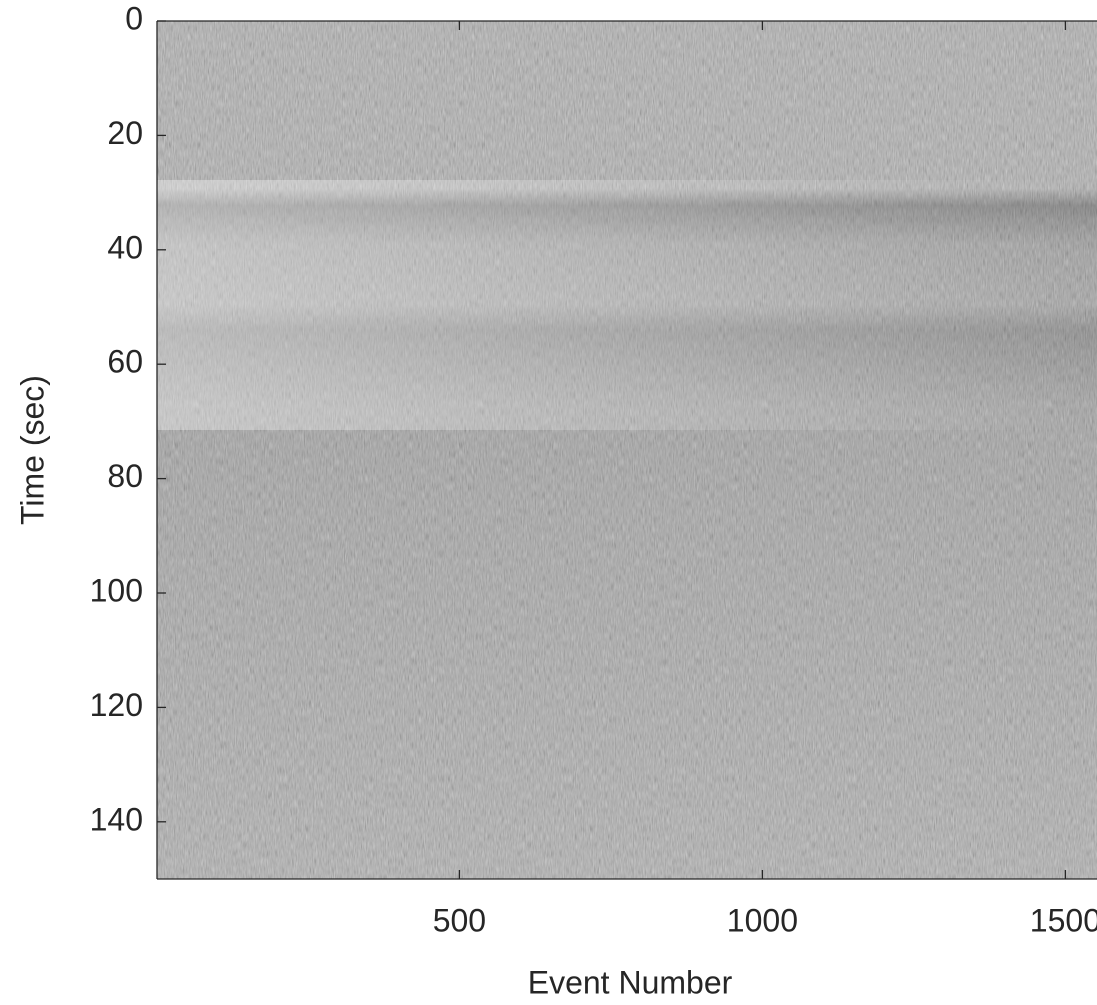  I want to click on x-tick-label: 500, so click(459, 920).